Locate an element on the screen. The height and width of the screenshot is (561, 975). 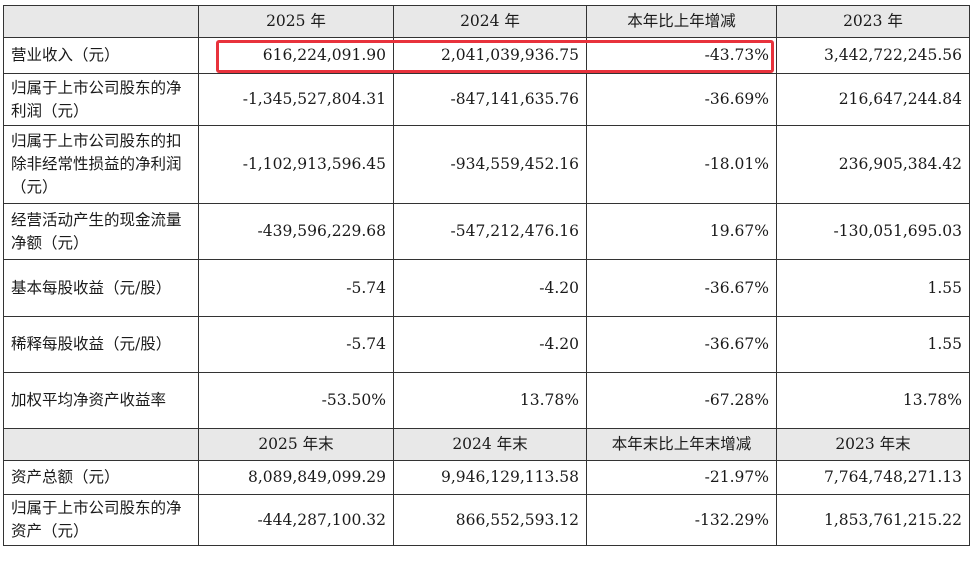
value-cell: 3,442,722,245.56 is located at coordinates (873, 55).